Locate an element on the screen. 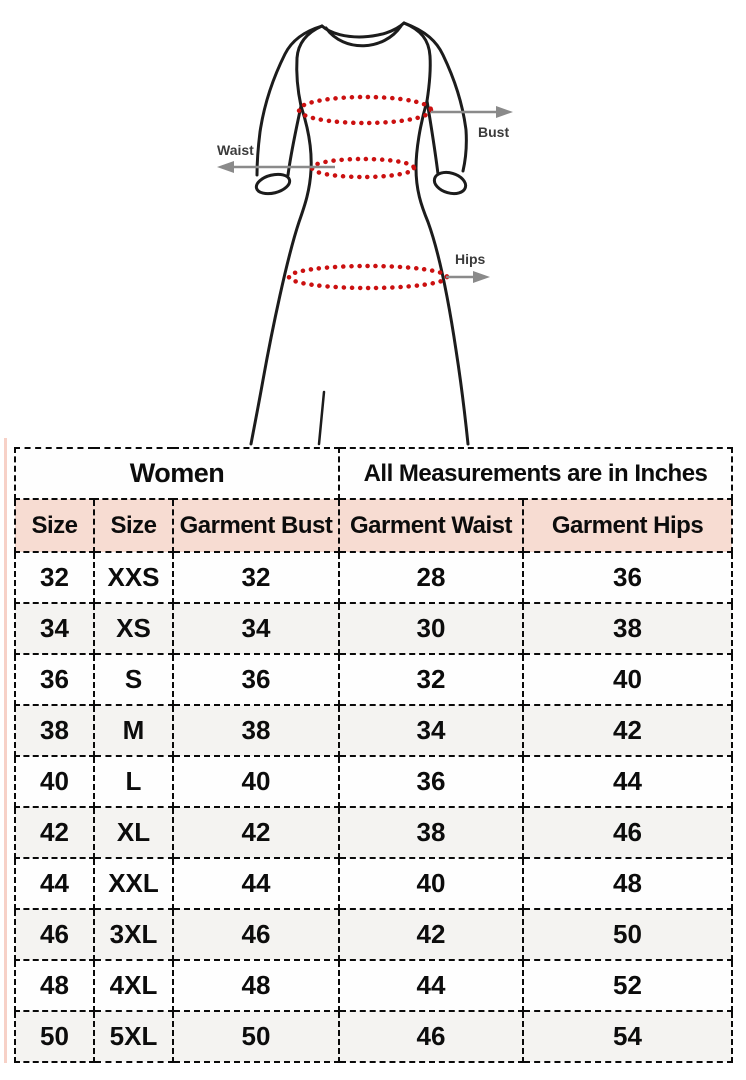  table-cell: 30 is located at coordinates (431, 628).